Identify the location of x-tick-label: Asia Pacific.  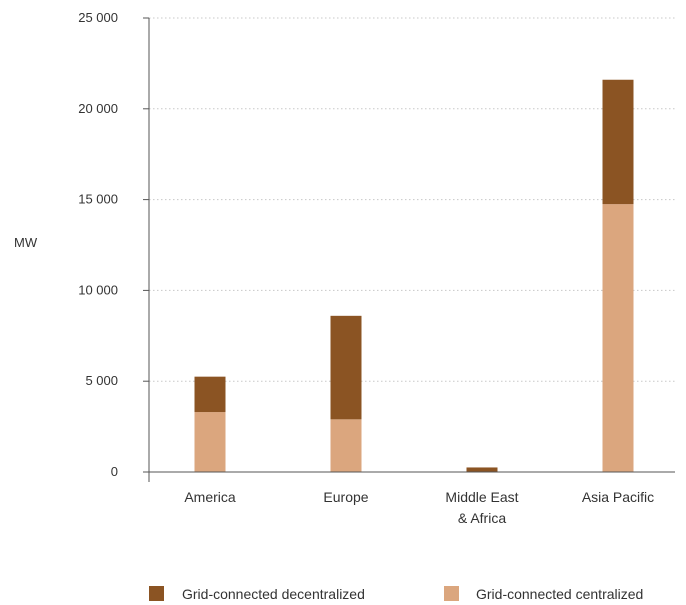
(618, 497).